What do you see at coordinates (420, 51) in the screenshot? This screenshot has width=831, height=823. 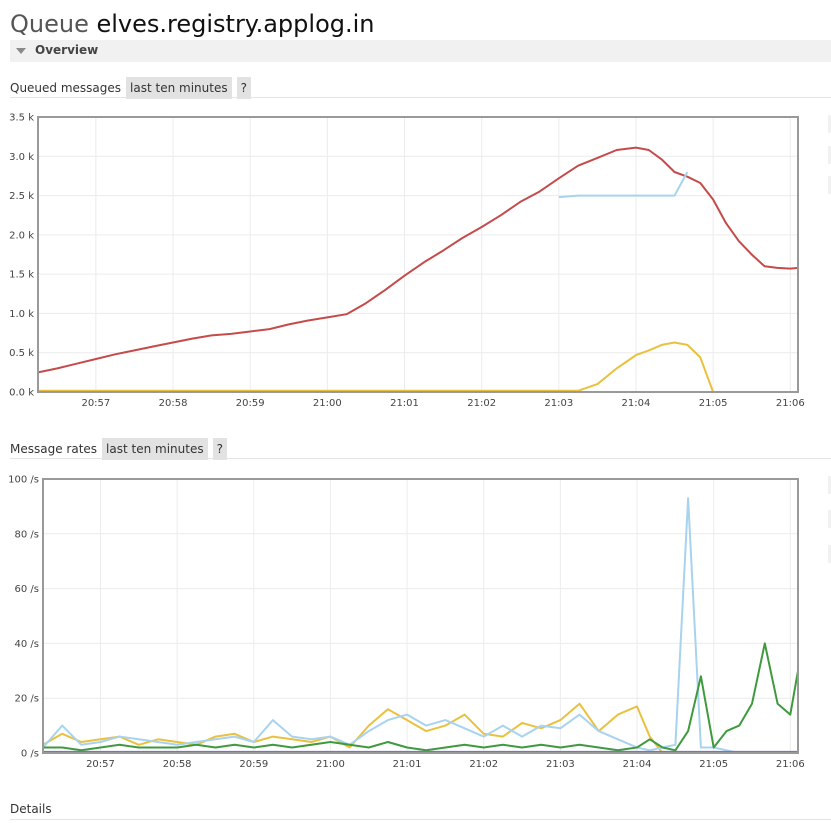 I see `overview-section-toggle: Overview` at bounding box center [420, 51].